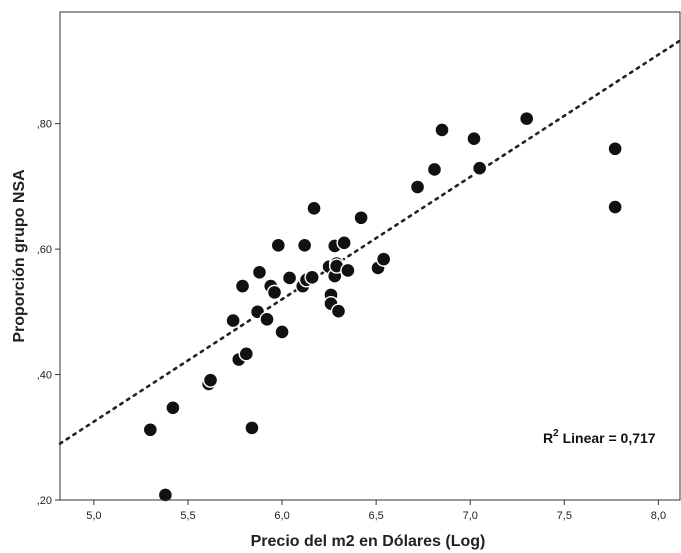 This screenshot has width=681, height=553. Describe the element at coordinates (564, 516) in the screenshot. I see `x-tick-label: 7,5` at that location.